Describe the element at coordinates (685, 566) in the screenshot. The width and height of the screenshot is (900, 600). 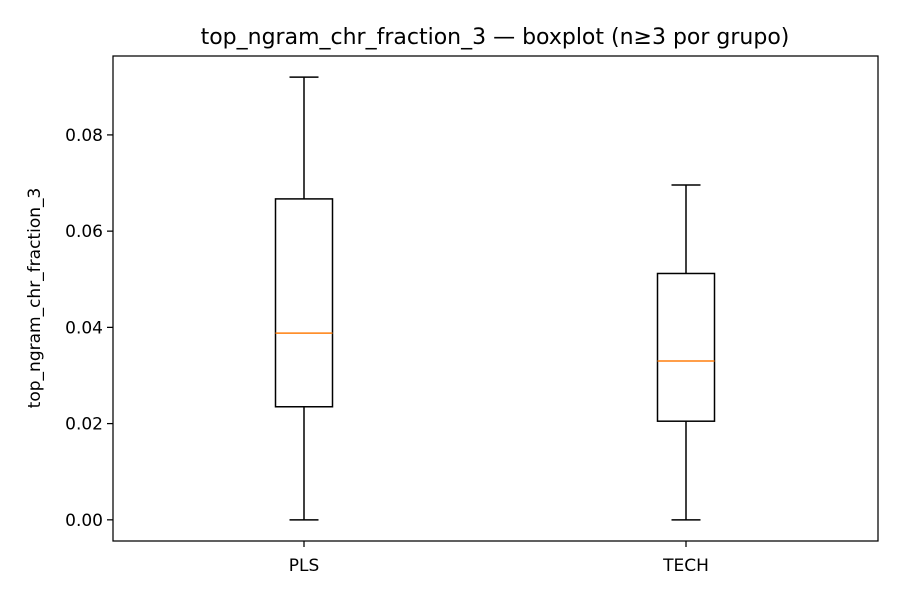
I see `x-tick-label: TECH` at that location.